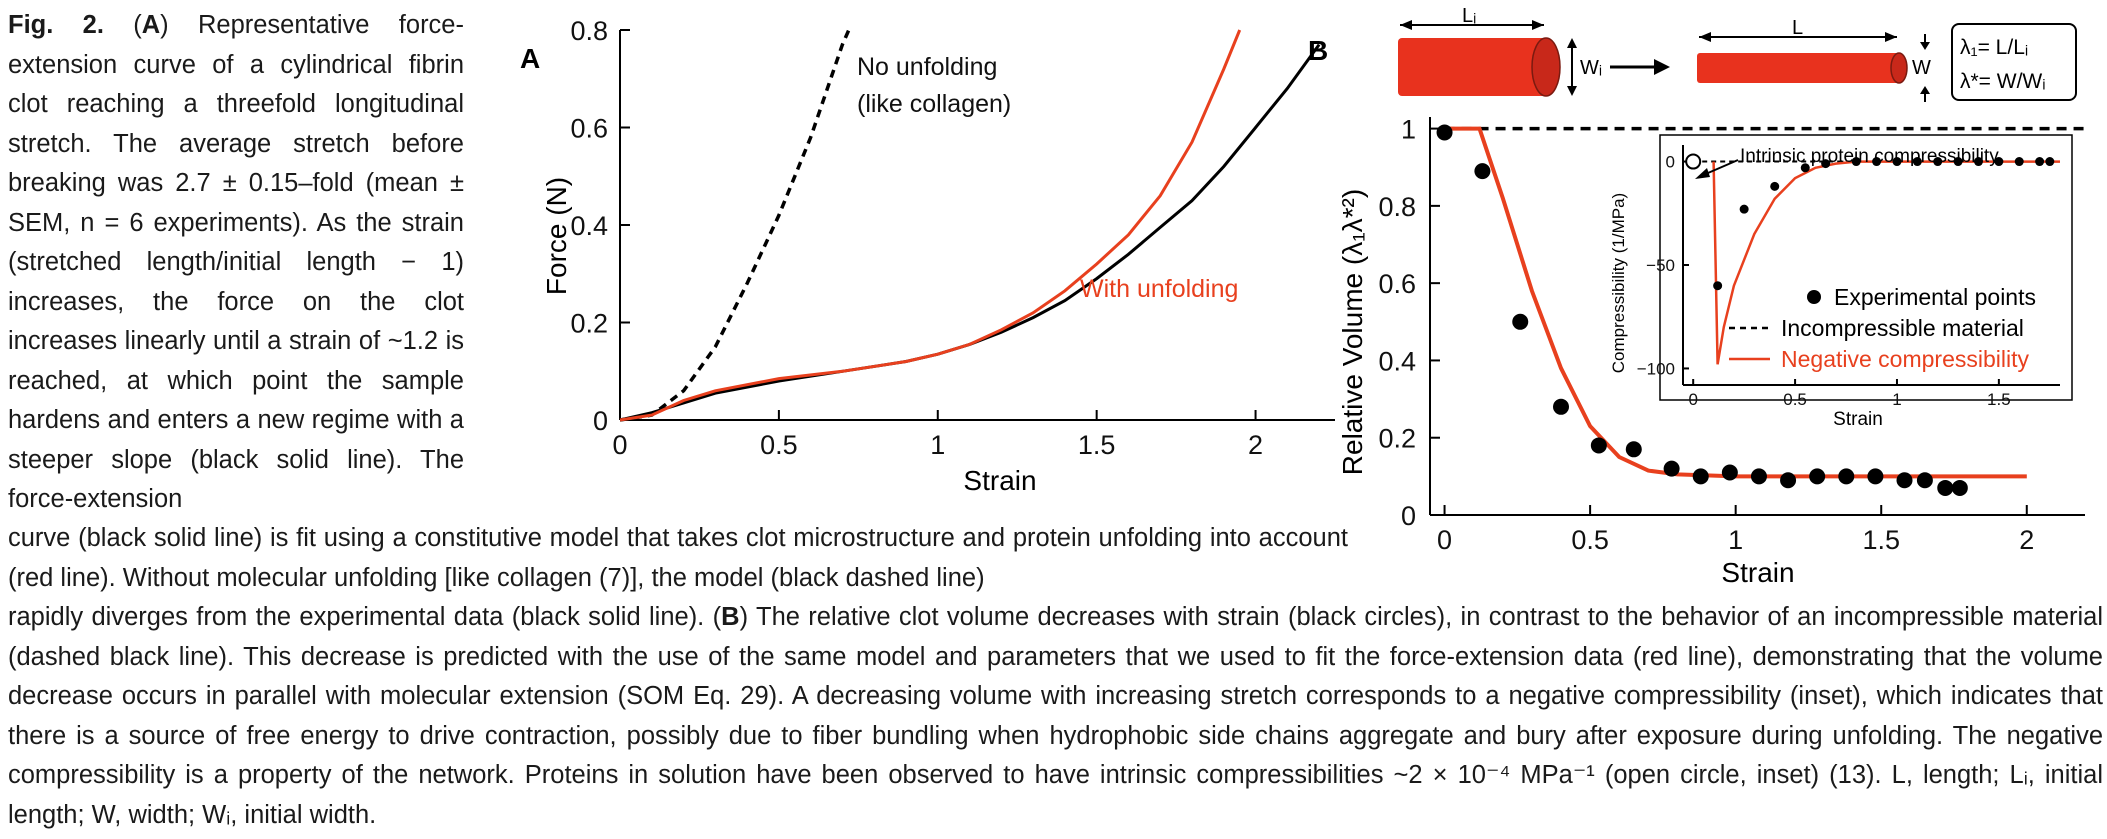  Describe the element at coordinates (1925, 90) in the screenshot. I see `w-arrow-bottom-icon` at that location.